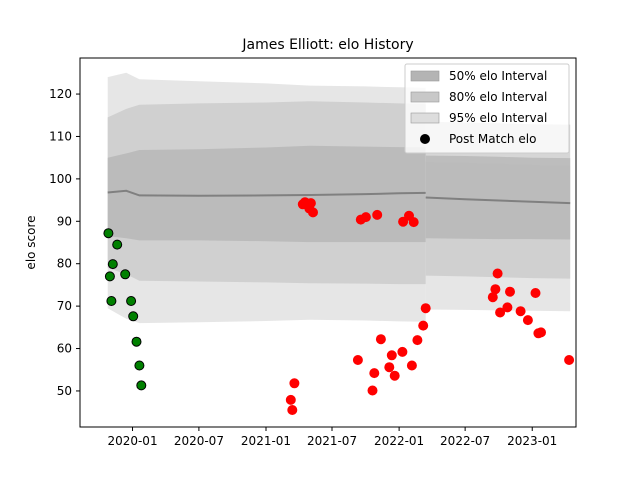 This screenshot has width=640, height=480. What do you see at coordinates (399, 441) in the screenshot?
I see `x-tick-label: 2022-01` at bounding box center [399, 441].